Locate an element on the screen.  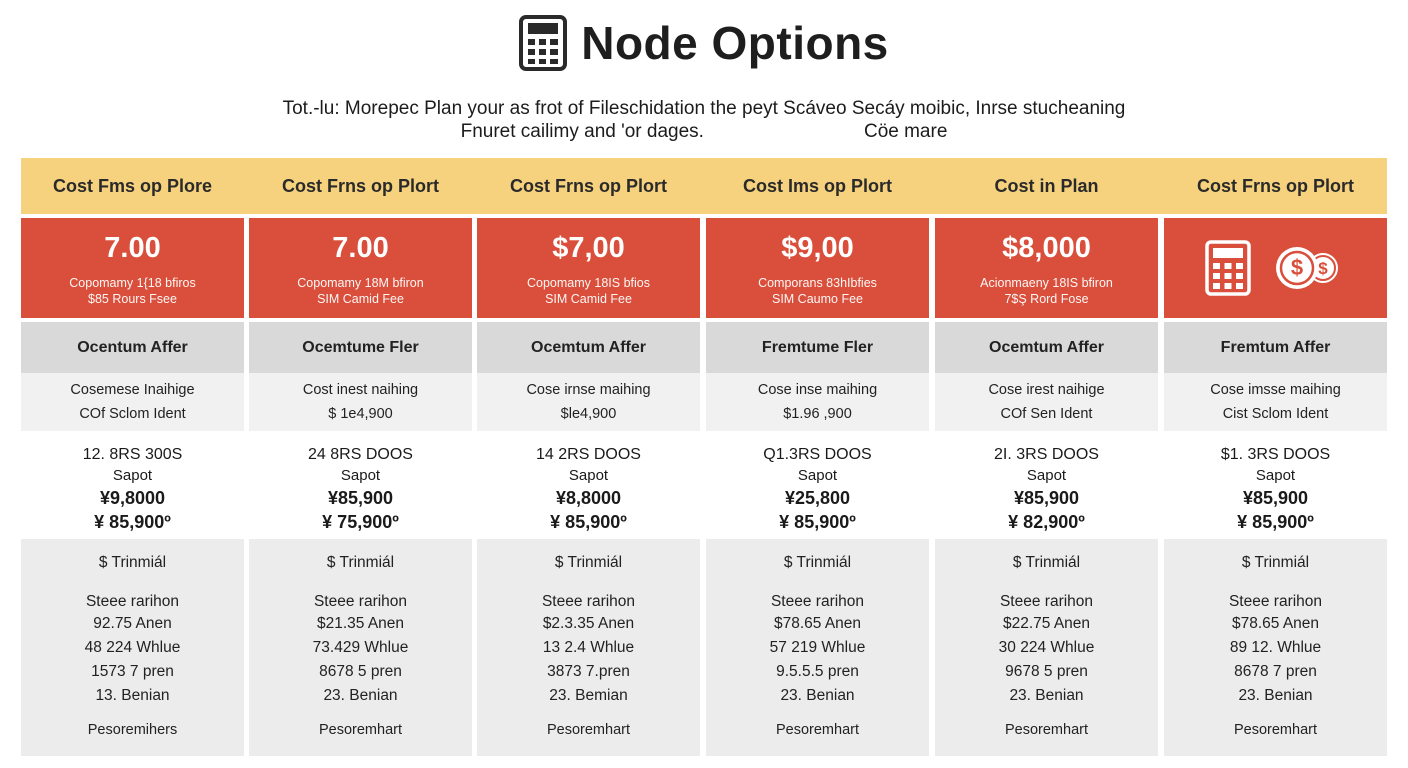
price-note-1: Copomamy 18IS bfios is located at coordinates (588, 283).